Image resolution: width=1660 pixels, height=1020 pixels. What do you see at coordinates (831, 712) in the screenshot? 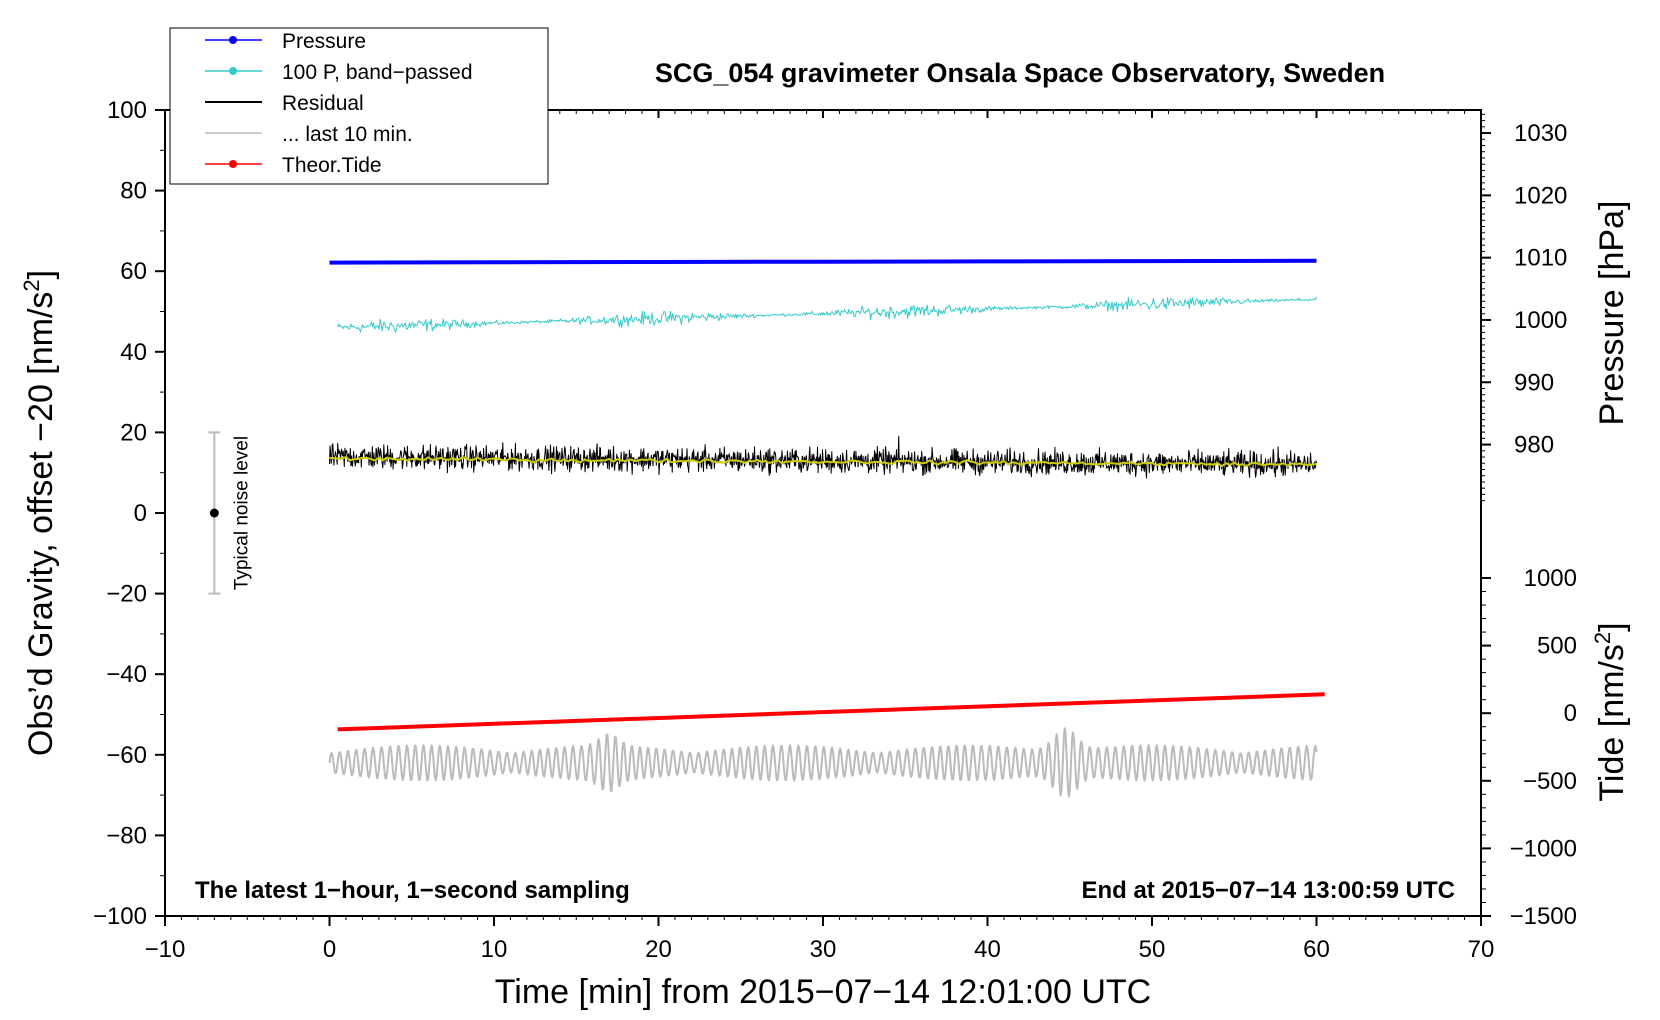
I see `series-theor-tide` at bounding box center [831, 712].